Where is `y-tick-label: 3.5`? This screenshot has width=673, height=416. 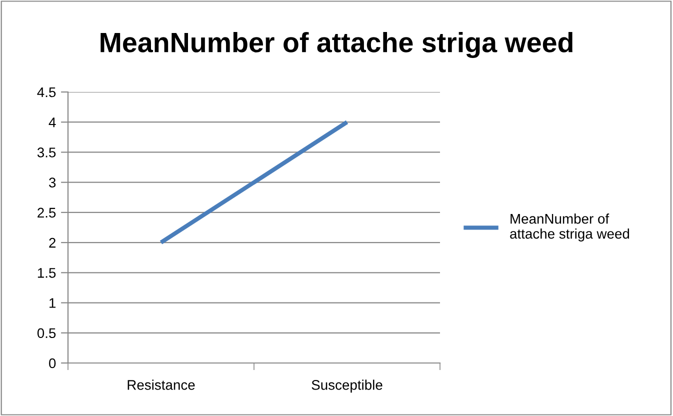
y-tick-label: 3.5 is located at coordinates (46, 153).